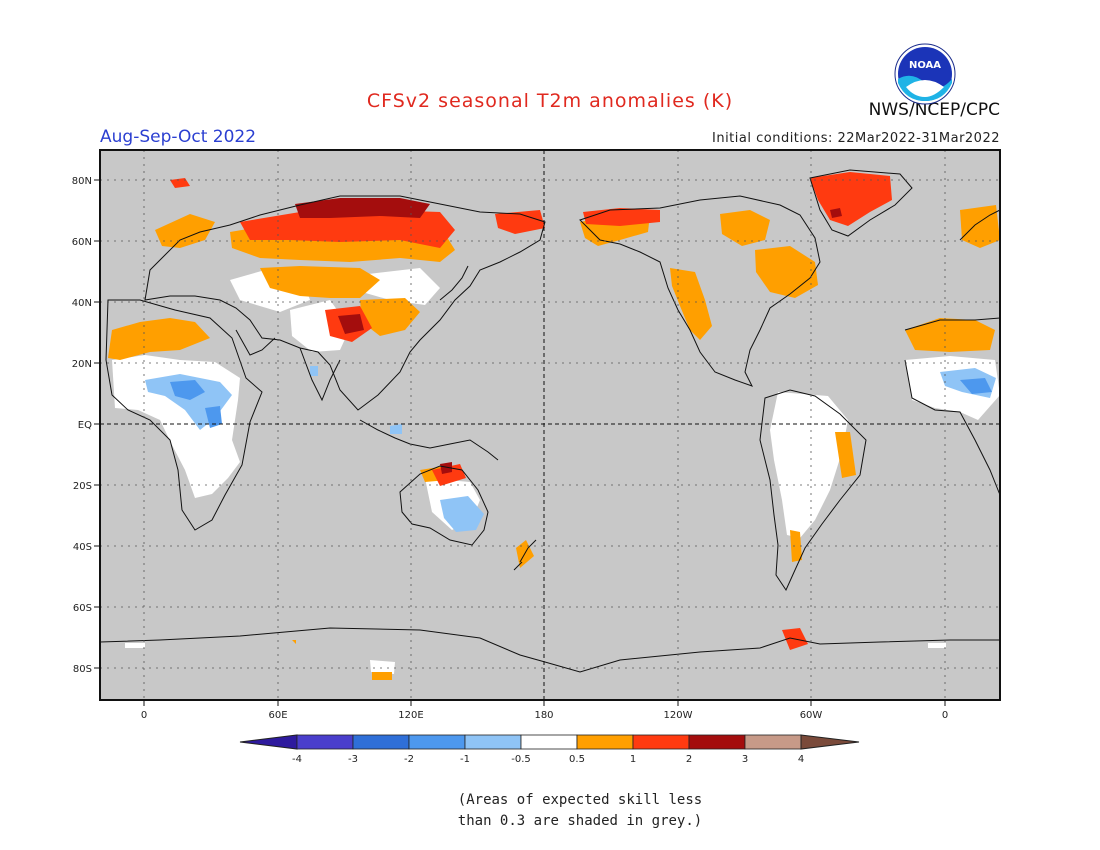 The image size is (1100, 850). I want to click on colorbar: -4 -3 -2 -1 -0.5 0.5 1 2 3 4, so click(549, 749).